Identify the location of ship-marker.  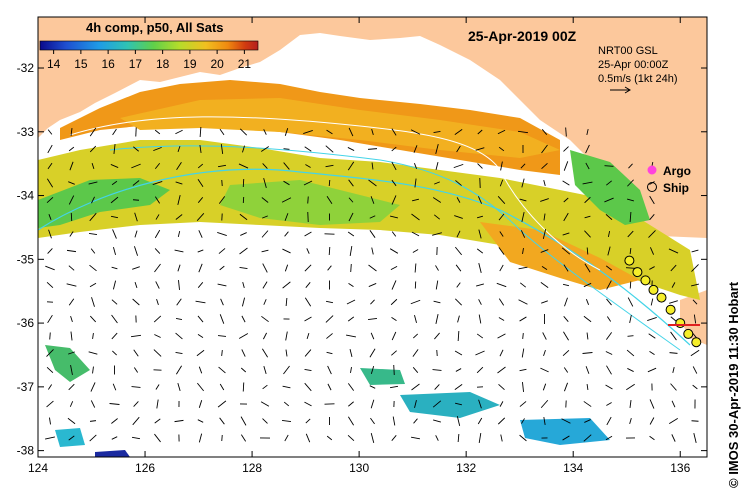
(680, 323).